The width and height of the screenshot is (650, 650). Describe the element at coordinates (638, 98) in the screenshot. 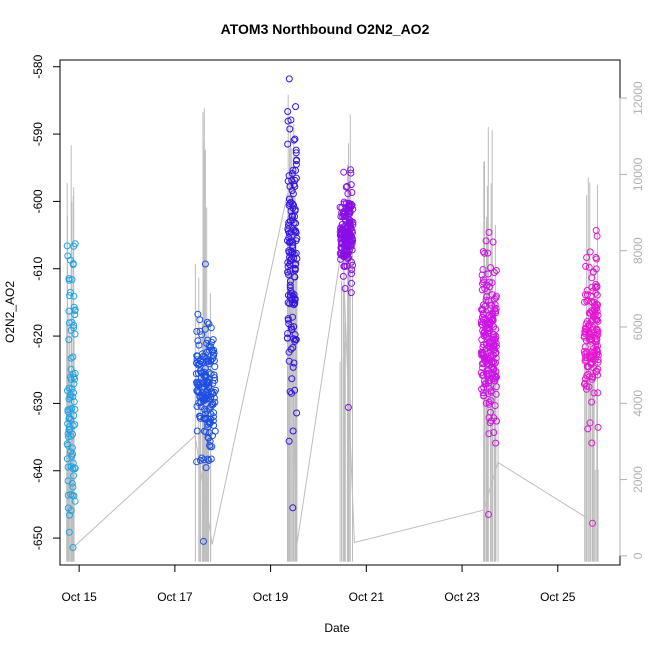

I see `y2-tick-label: 12000` at that location.